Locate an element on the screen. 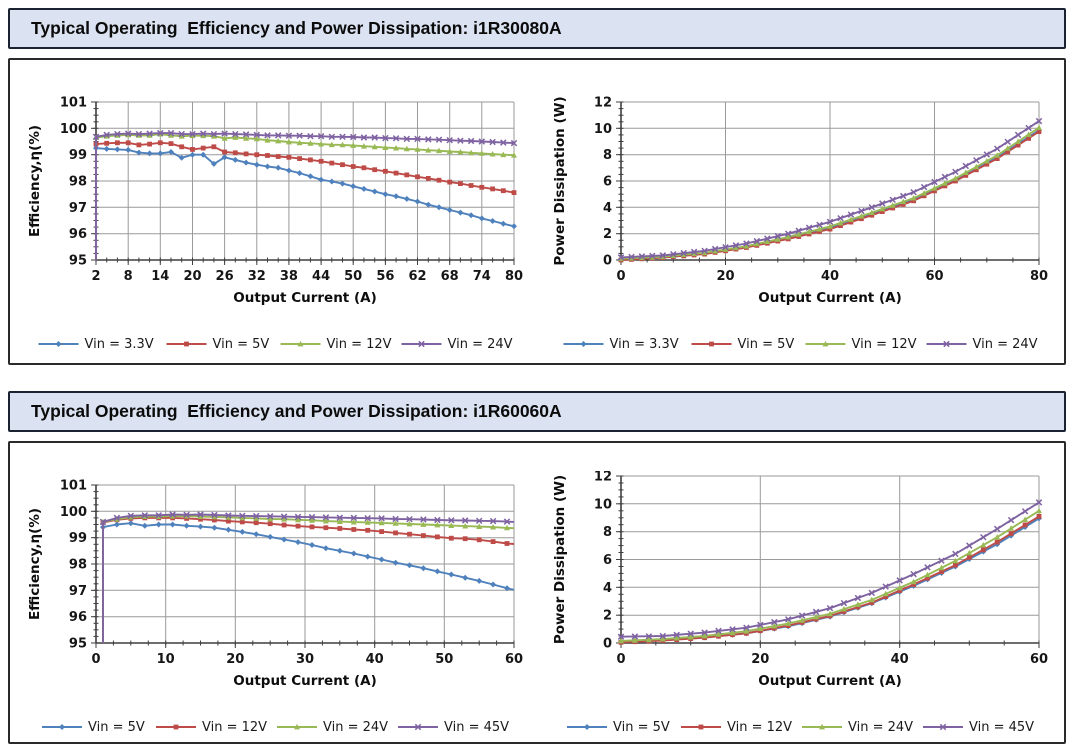  svg-text: 40 is located at coordinates (830, 276).